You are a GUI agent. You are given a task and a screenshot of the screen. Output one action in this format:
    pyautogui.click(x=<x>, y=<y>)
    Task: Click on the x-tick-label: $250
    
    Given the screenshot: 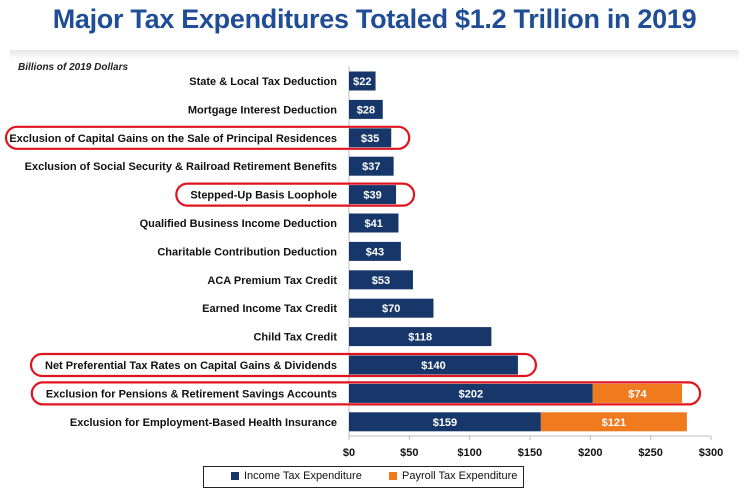 What is the action you would take?
    pyautogui.click(x=650, y=453)
    